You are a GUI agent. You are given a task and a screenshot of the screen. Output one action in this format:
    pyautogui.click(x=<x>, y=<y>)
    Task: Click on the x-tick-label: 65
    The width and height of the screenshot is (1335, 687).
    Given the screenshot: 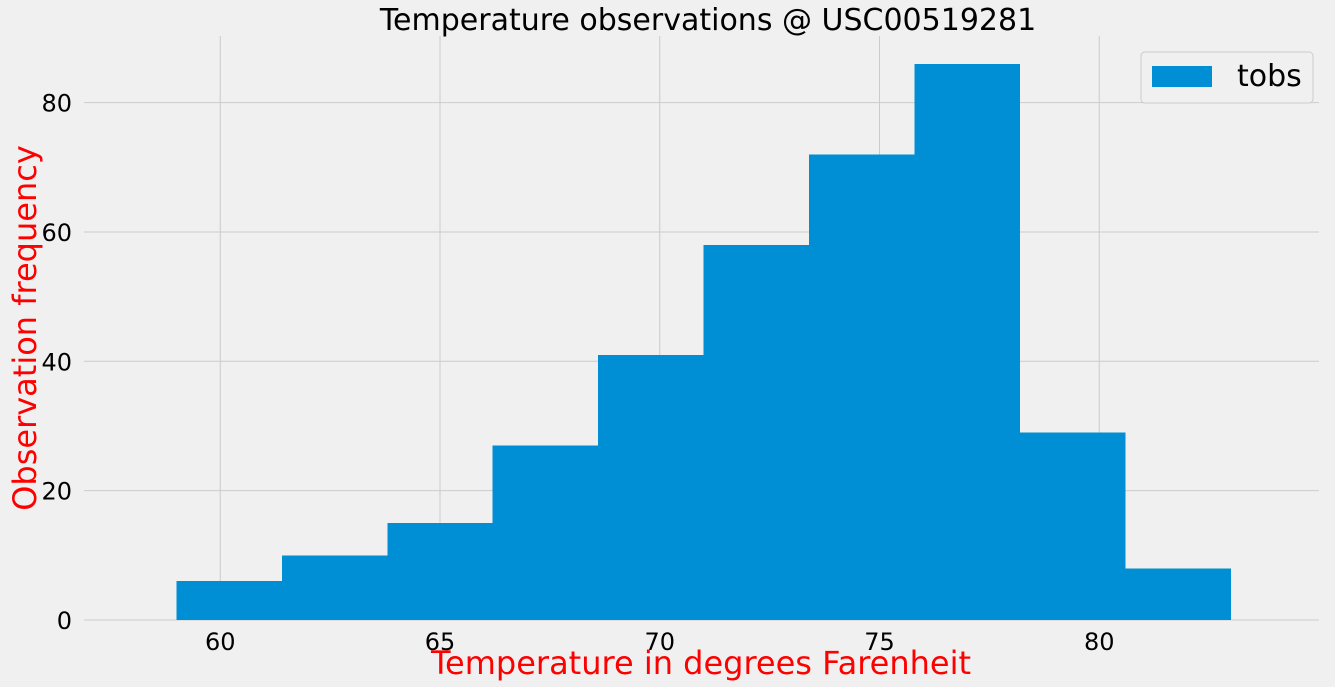 What is the action you would take?
    pyautogui.click(x=440, y=642)
    